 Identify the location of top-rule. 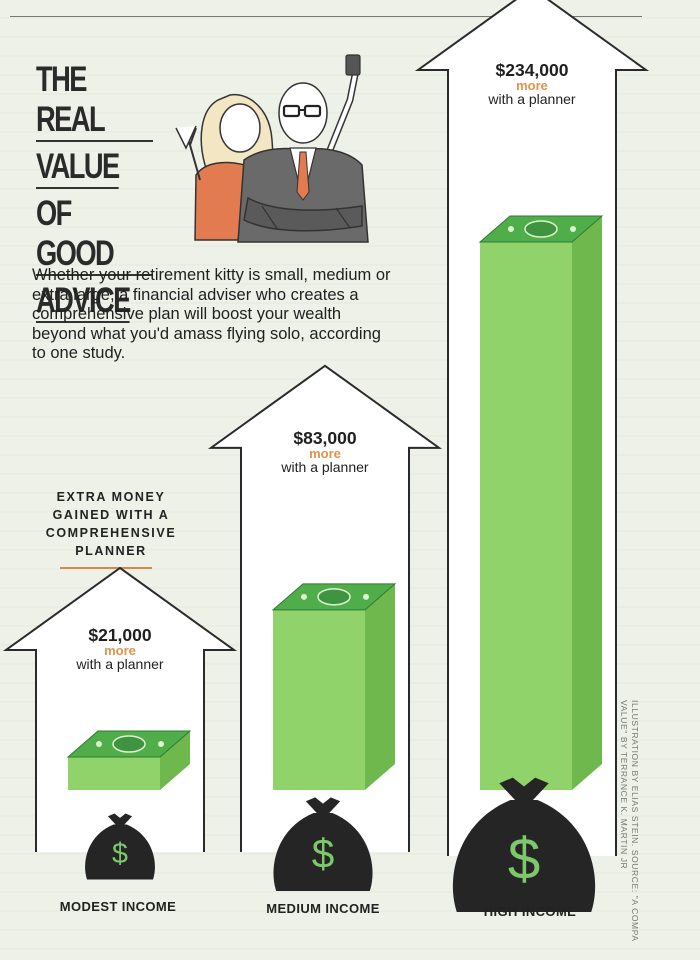
(326, 16).